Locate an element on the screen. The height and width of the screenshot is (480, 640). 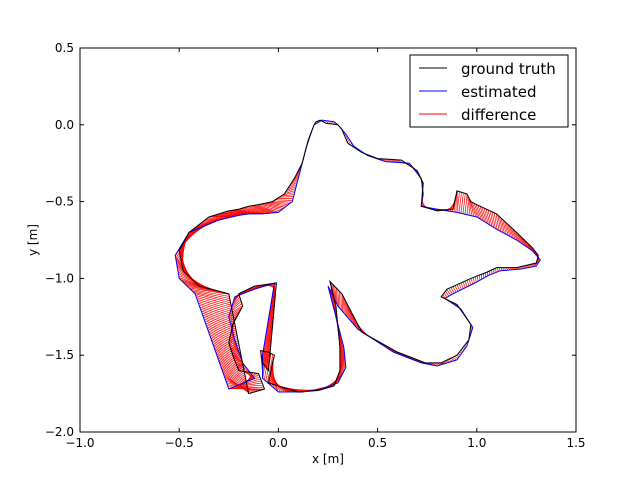
y-axis-label: y [m] is located at coordinates (33, 240).